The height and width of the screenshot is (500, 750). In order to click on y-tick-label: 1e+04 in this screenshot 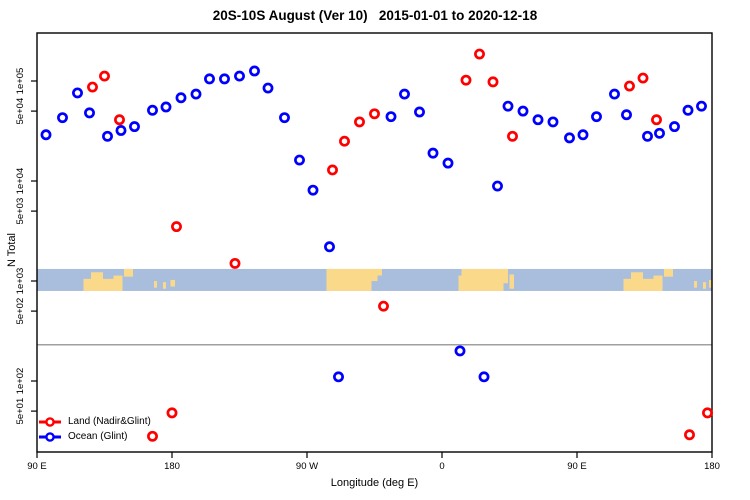, I will do `click(20, 181)`.